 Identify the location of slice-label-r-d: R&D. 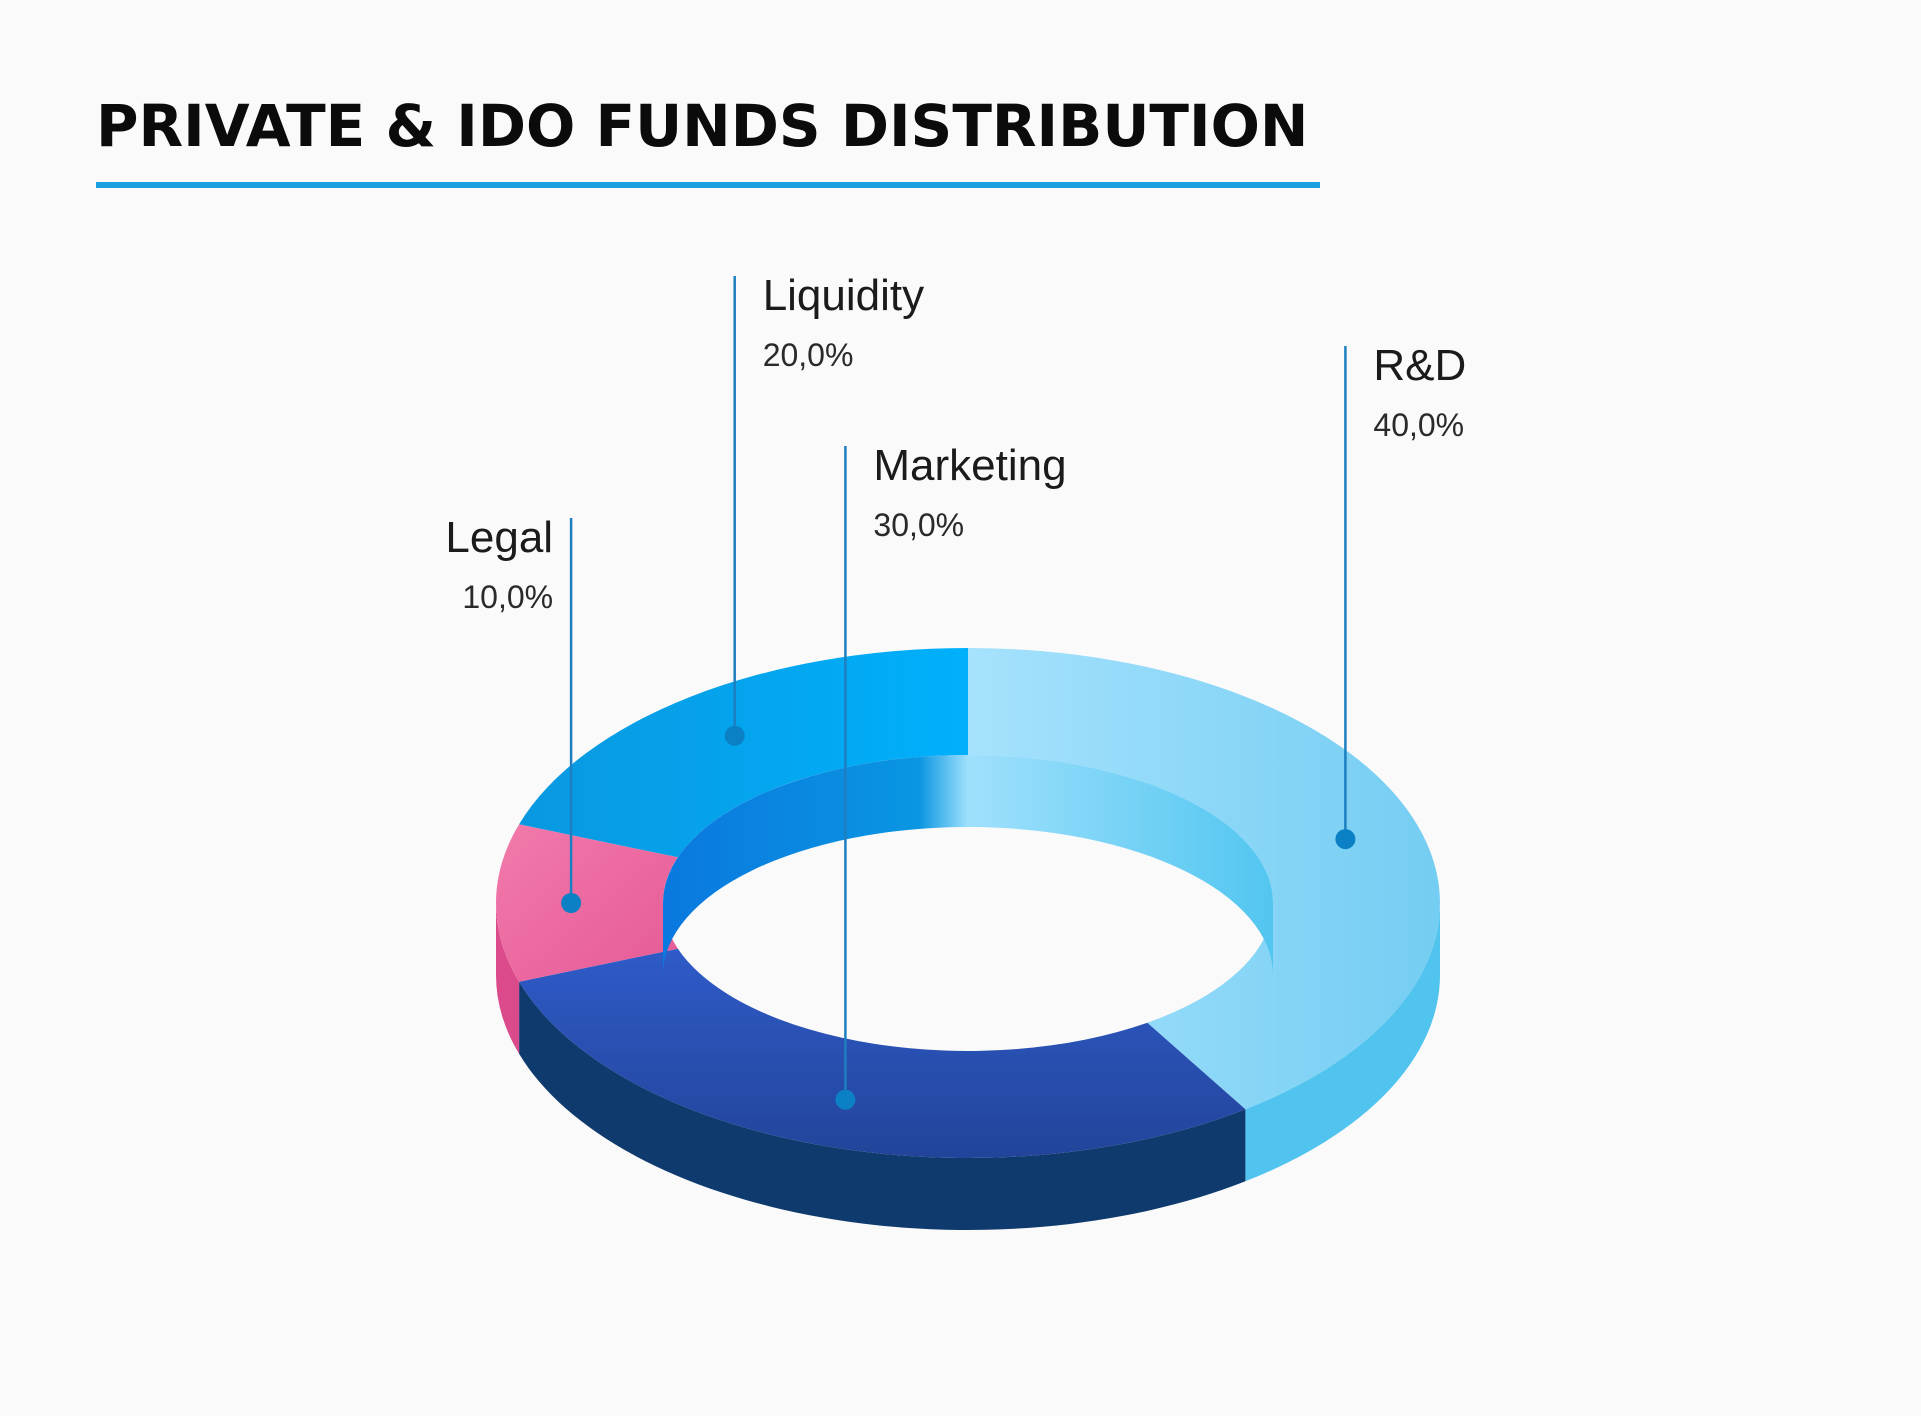
(1419, 365).